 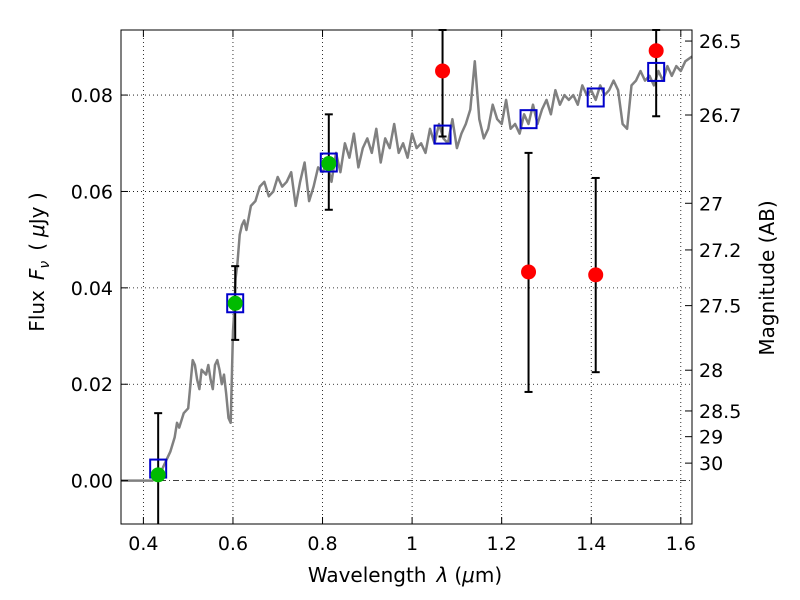 What do you see at coordinates (720, 116) in the screenshot?
I see `magnitude-tick-label: 26.7` at bounding box center [720, 116].